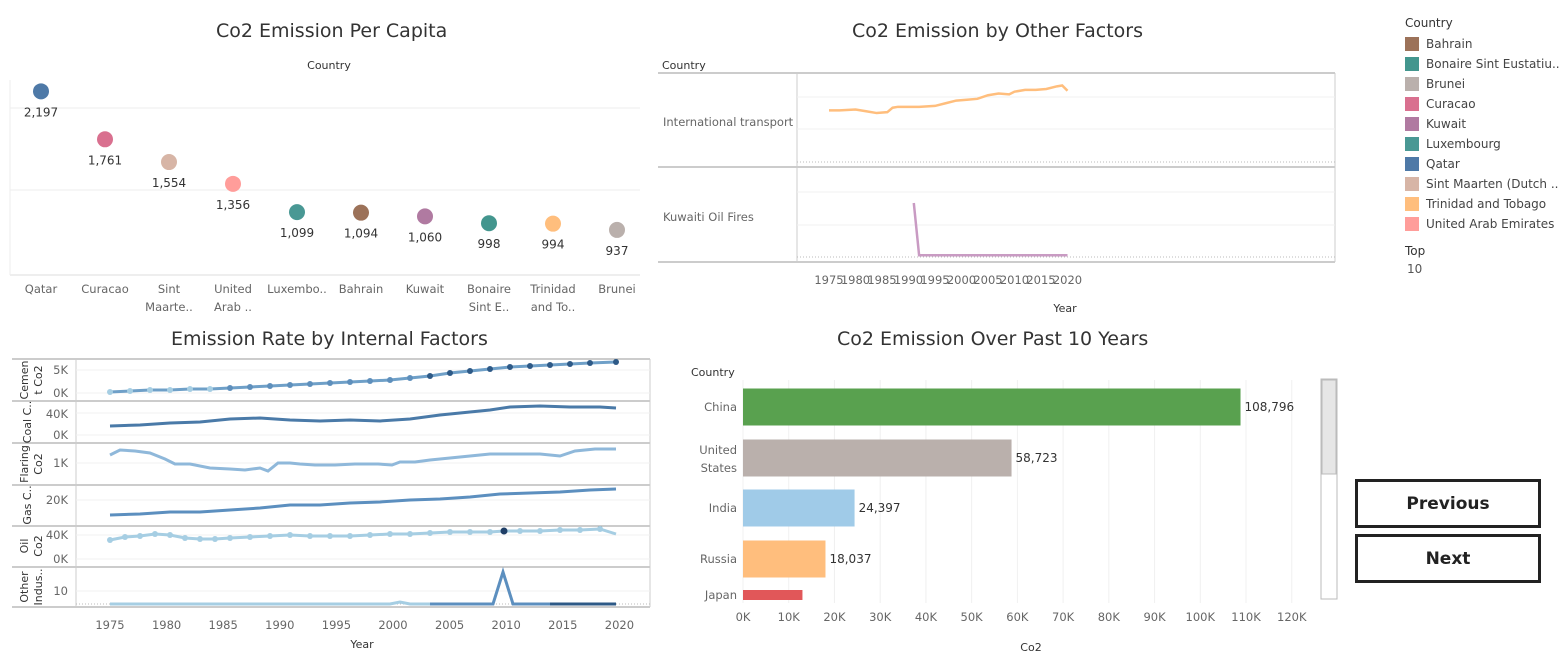 The width and height of the screenshot is (1567, 666). What do you see at coordinates (718, 459) in the screenshot?
I see `past10-category-label: United States` at bounding box center [718, 459].